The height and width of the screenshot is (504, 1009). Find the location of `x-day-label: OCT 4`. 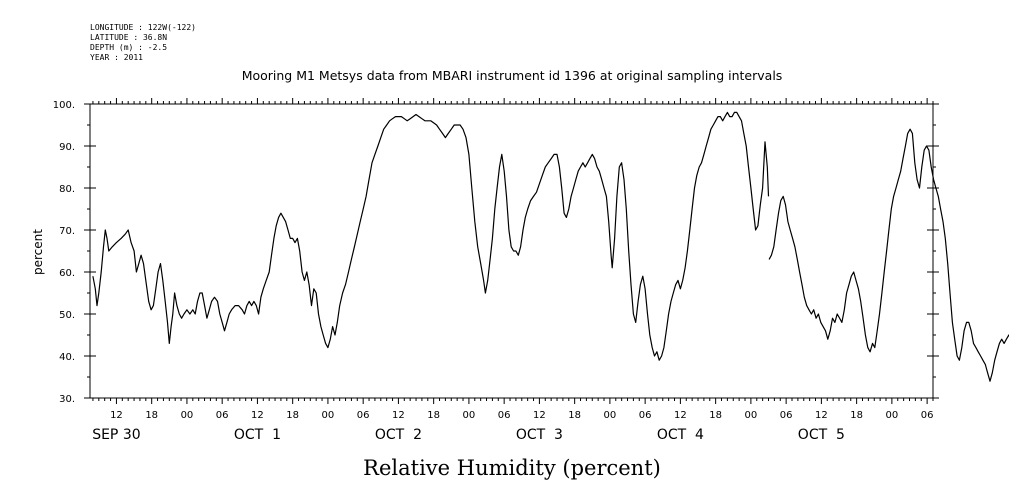

x-day-label: OCT 4 is located at coordinates (680, 435).